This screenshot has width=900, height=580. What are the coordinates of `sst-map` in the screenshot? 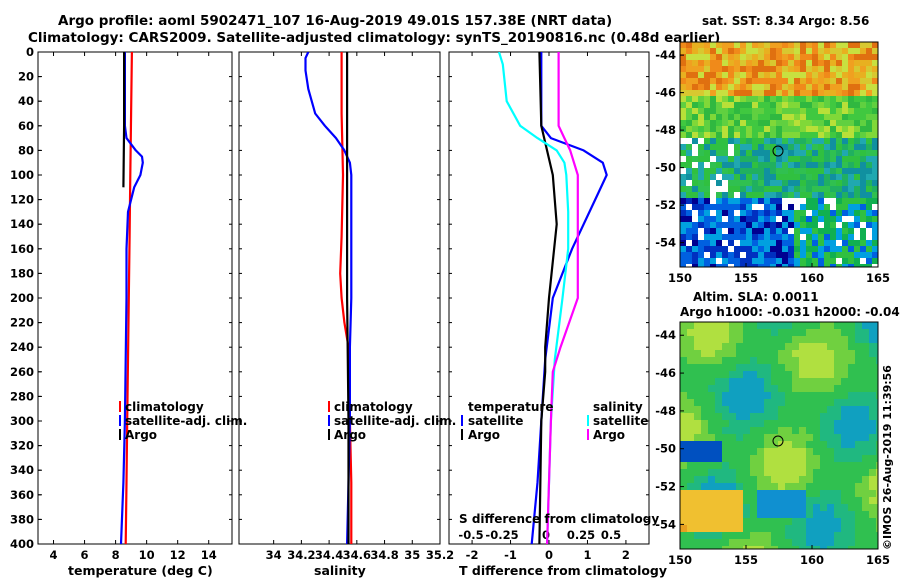 It's located at (779, 154).